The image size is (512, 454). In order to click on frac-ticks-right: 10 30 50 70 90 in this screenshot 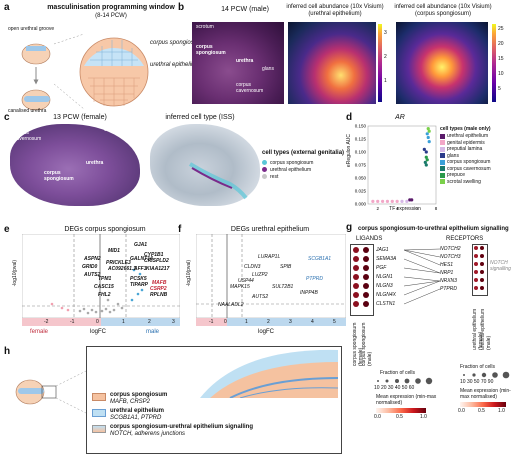, I will do `click(477, 382)`.